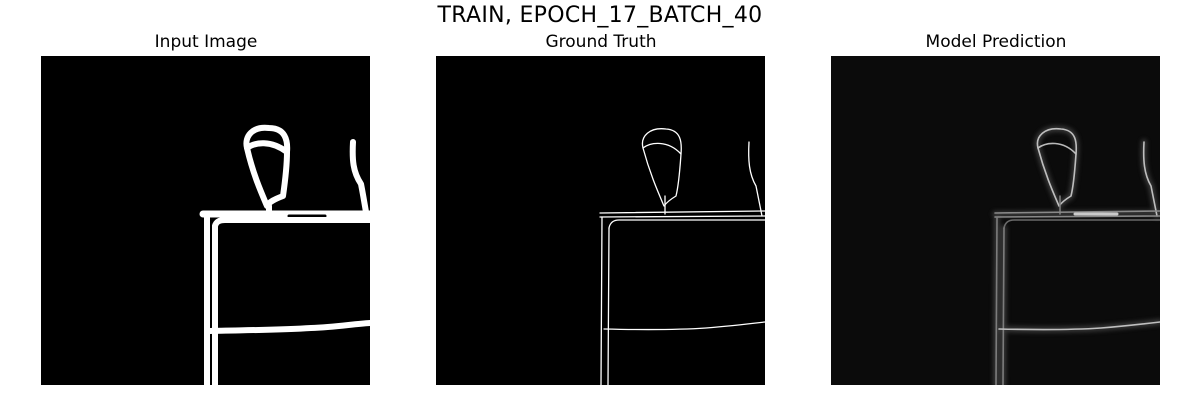 This screenshot has height=400, width=1200. I want to click on panel-title-input-image: Input Image, so click(206, 42).